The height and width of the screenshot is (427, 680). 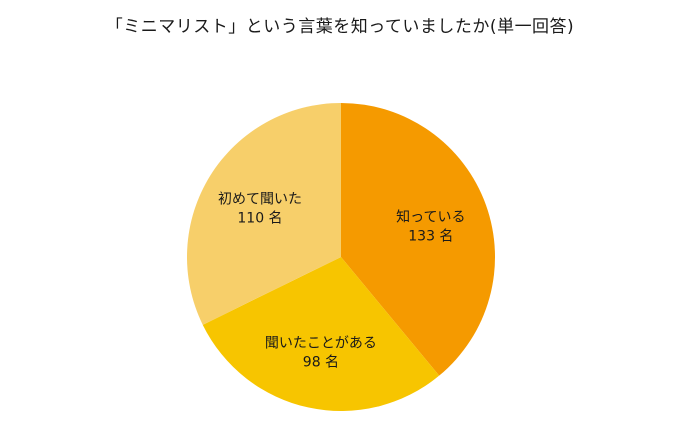 I want to click on slice-label-1: 聞いたことがある, so click(x=321, y=343).